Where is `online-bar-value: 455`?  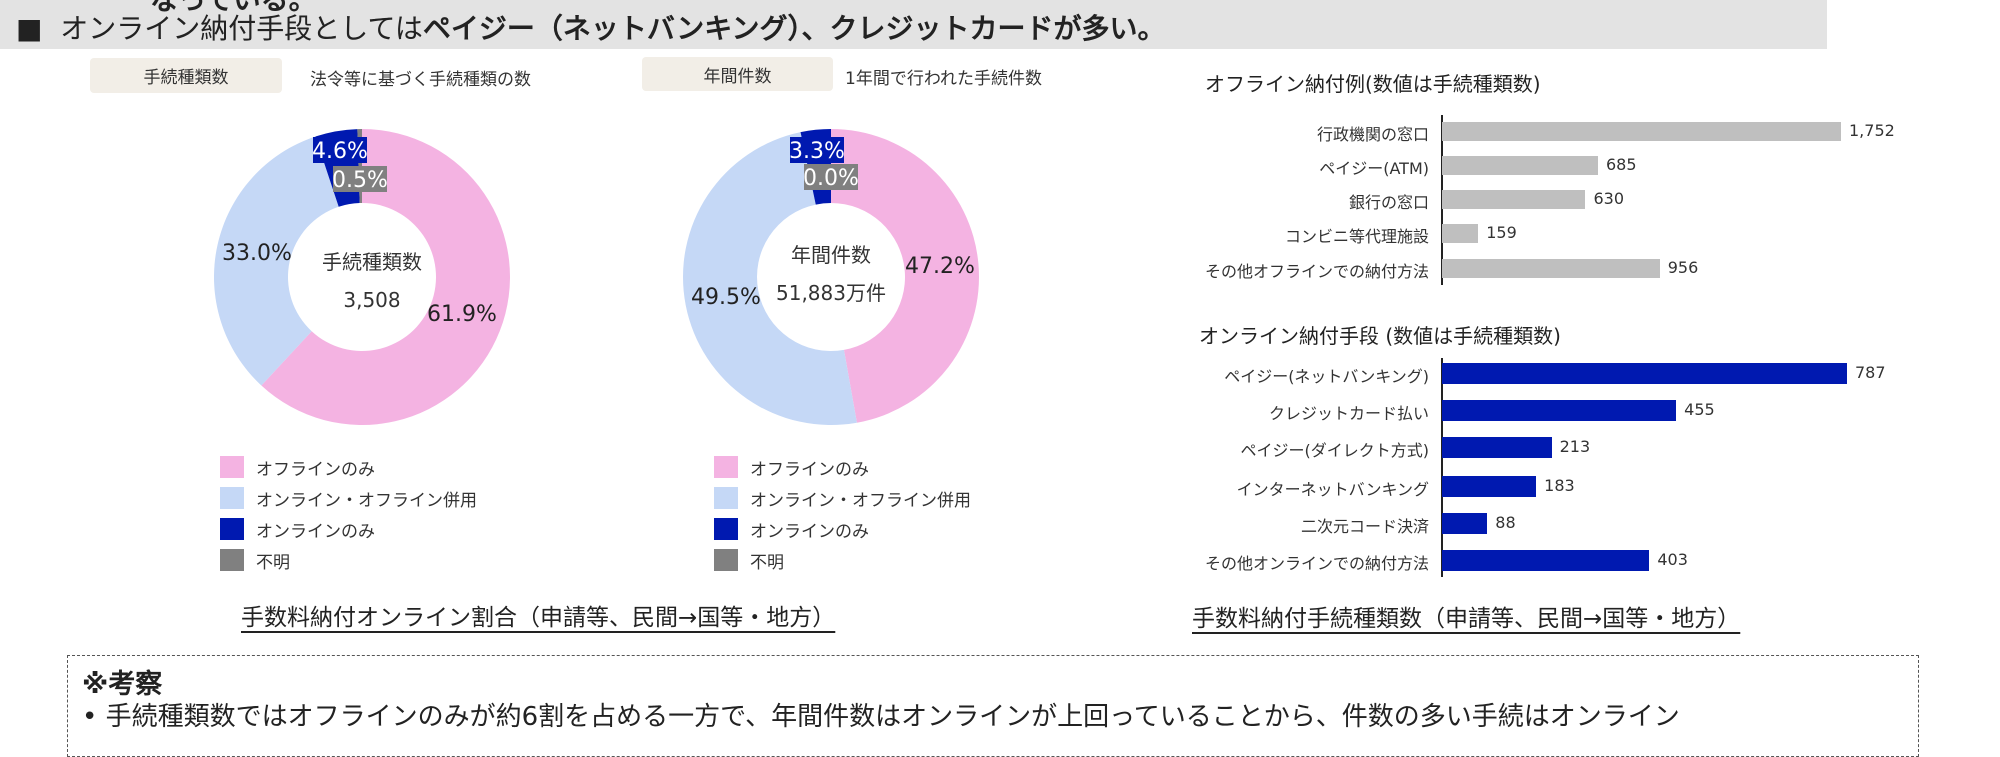 online-bar-value: 455 is located at coordinates (1699, 409).